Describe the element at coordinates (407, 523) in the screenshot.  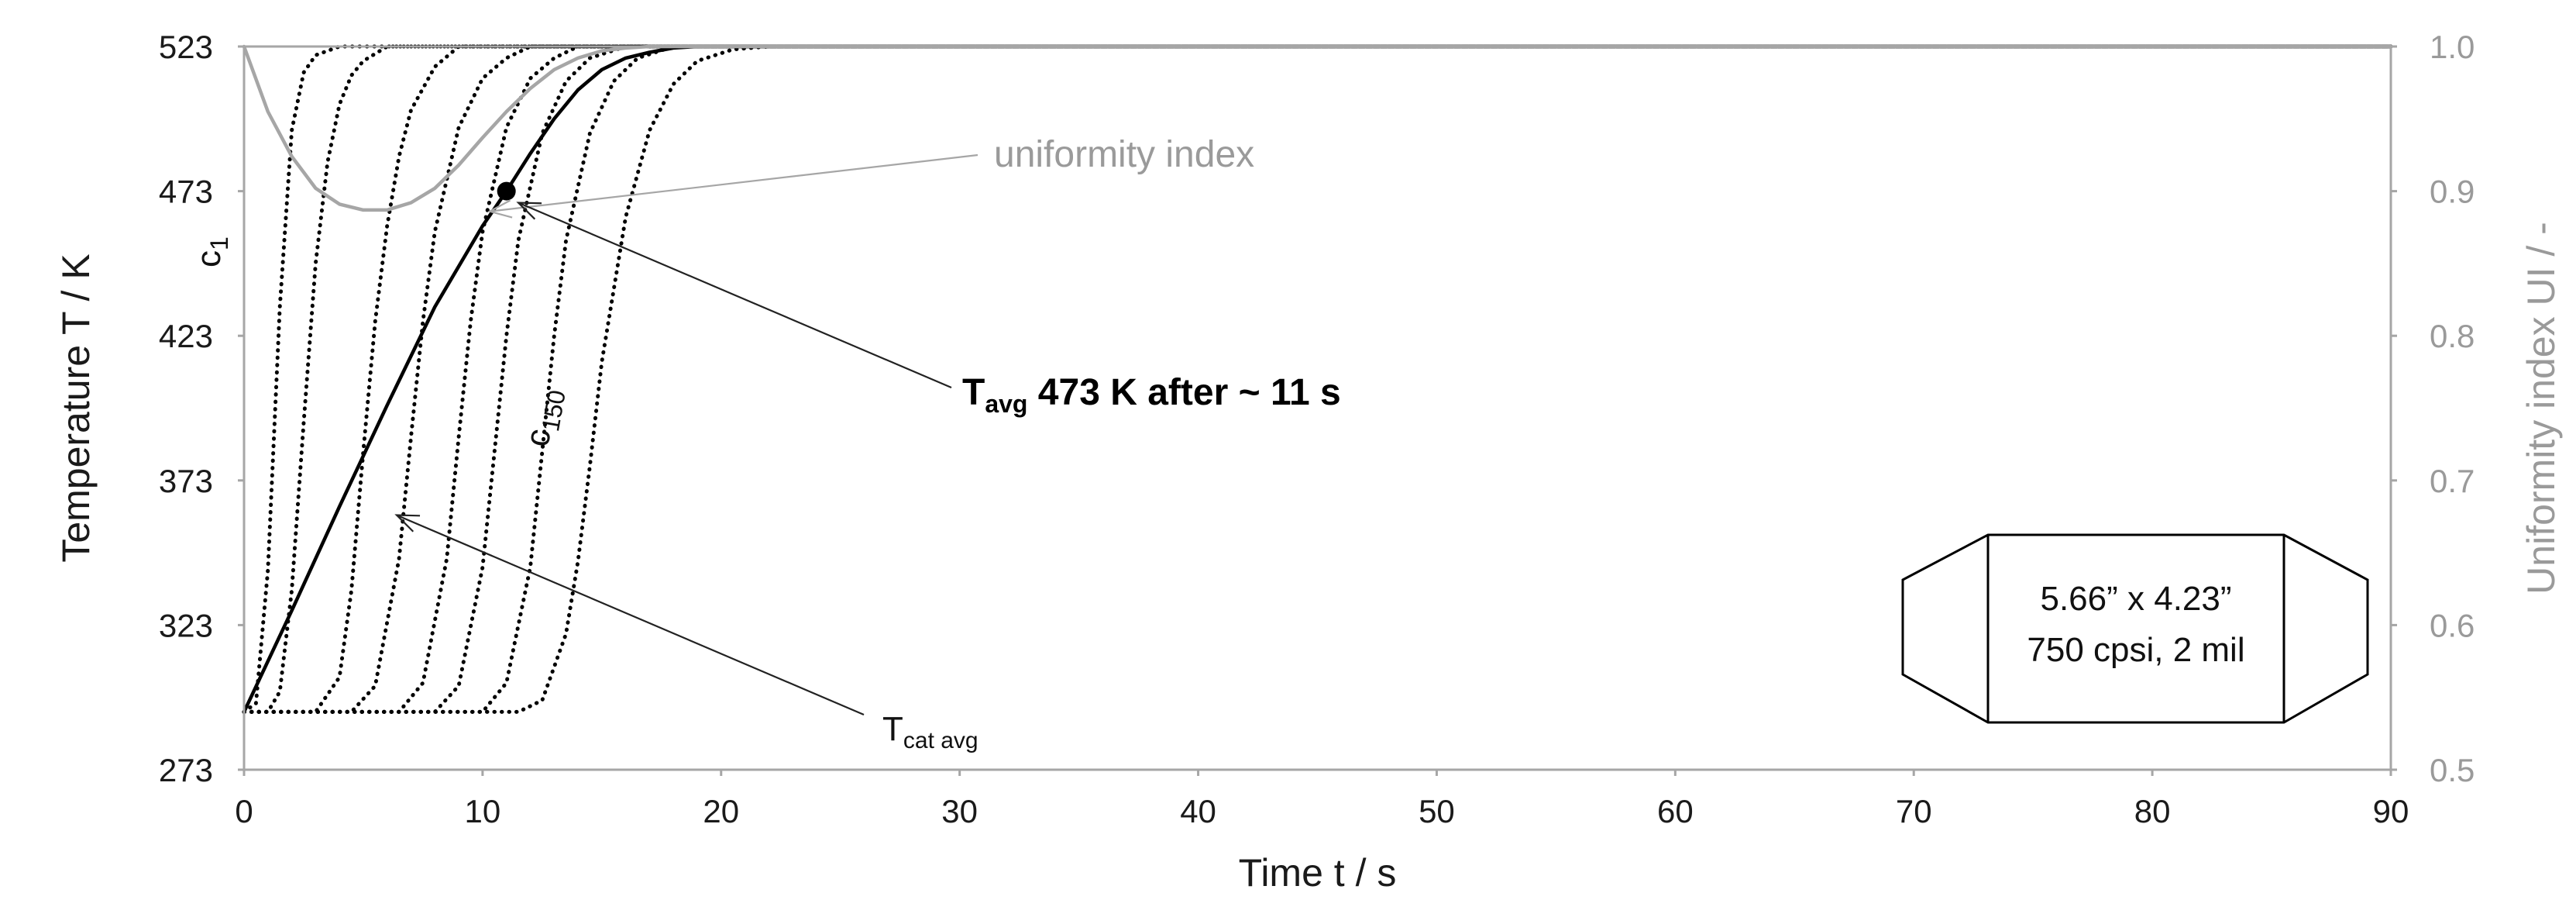
I see `tcat-avg-arrow-head` at that location.